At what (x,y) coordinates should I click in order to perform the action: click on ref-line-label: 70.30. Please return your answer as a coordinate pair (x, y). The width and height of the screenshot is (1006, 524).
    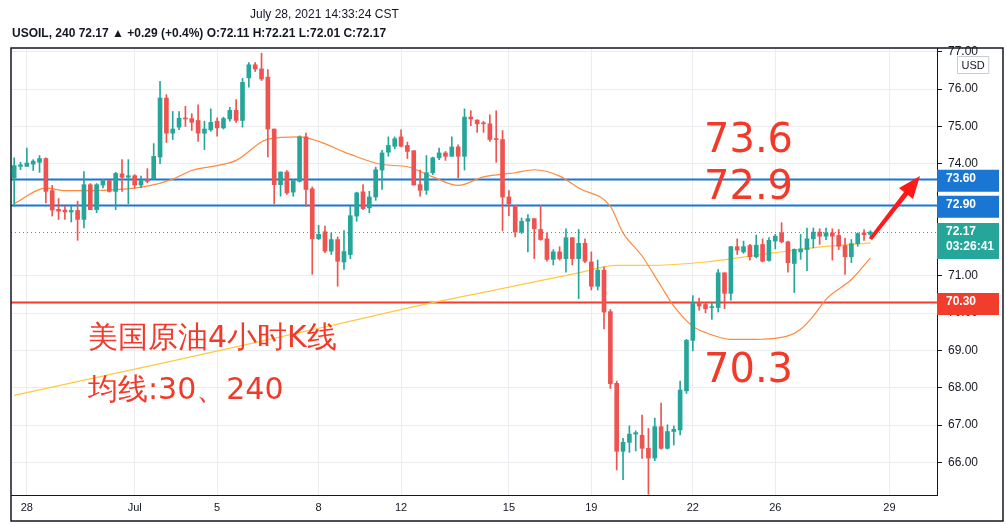
    Looking at the image, I should click on (961, 301).